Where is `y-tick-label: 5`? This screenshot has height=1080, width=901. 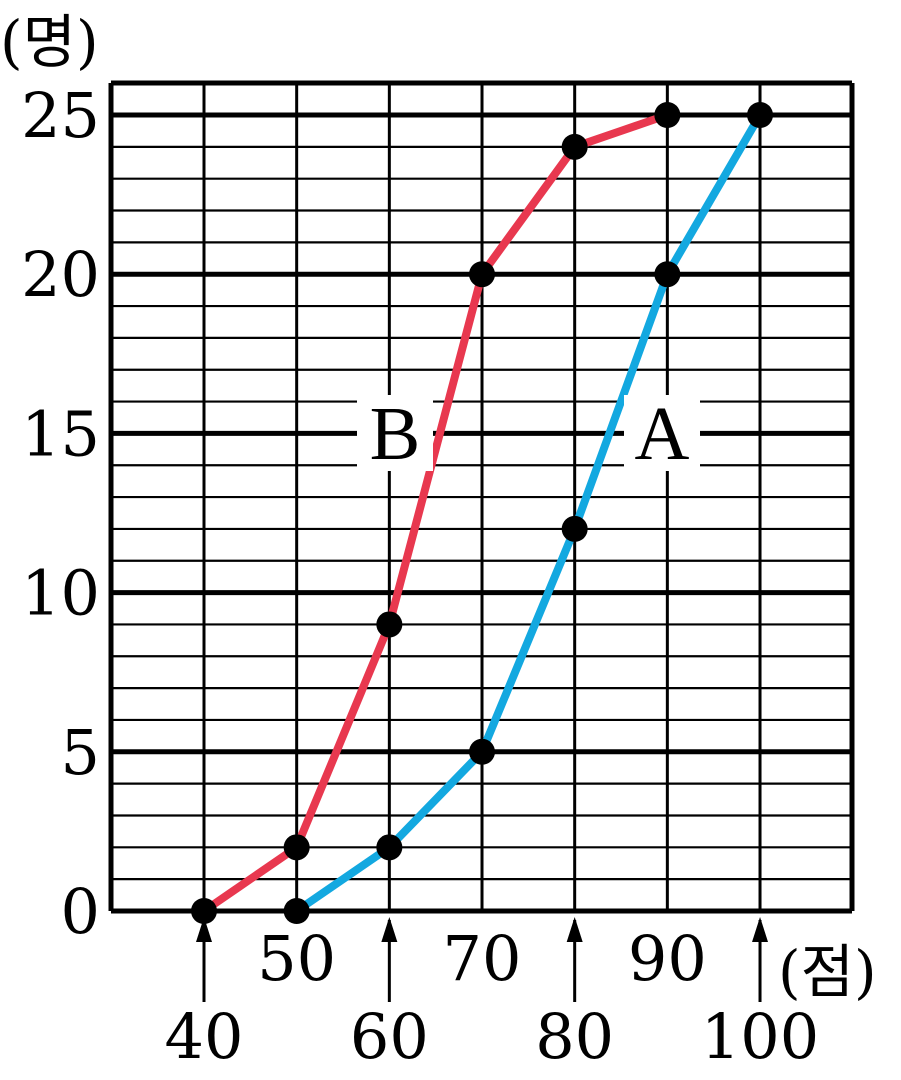
y-tick-label: 5 is located at coordinates (80, 752).